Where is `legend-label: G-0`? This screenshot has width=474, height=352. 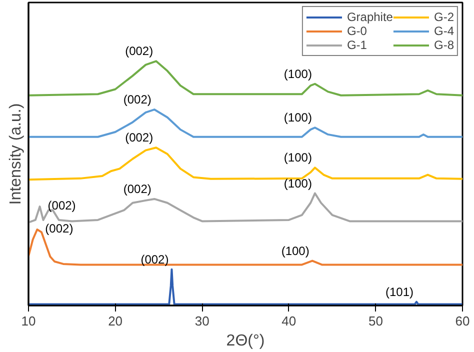 legend-label: G-0 is located at coordinates (356, 31).